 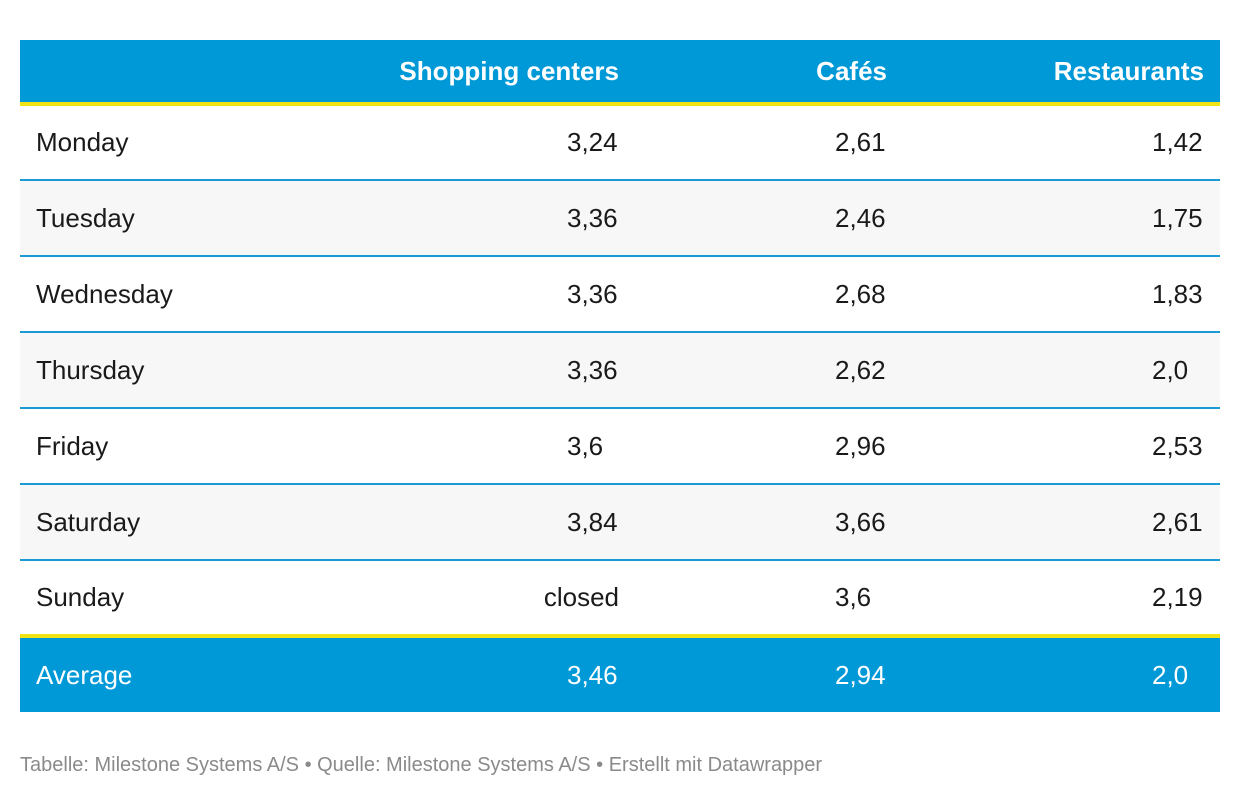 What do you see at coordinates (769, 446) in the screenshot?
I see `table-cell: 2,96` at bounding box center [769, 446].